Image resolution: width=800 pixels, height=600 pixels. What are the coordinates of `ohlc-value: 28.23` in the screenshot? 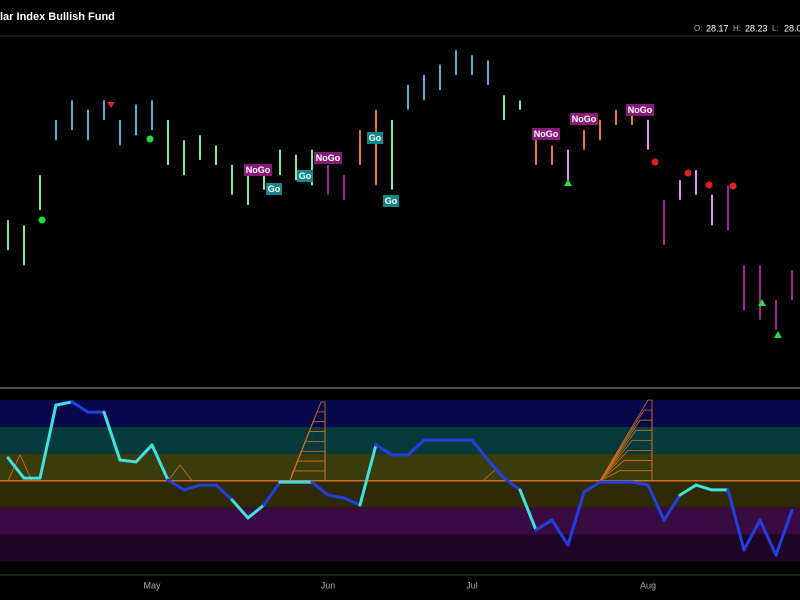 It's located at (756, 28).